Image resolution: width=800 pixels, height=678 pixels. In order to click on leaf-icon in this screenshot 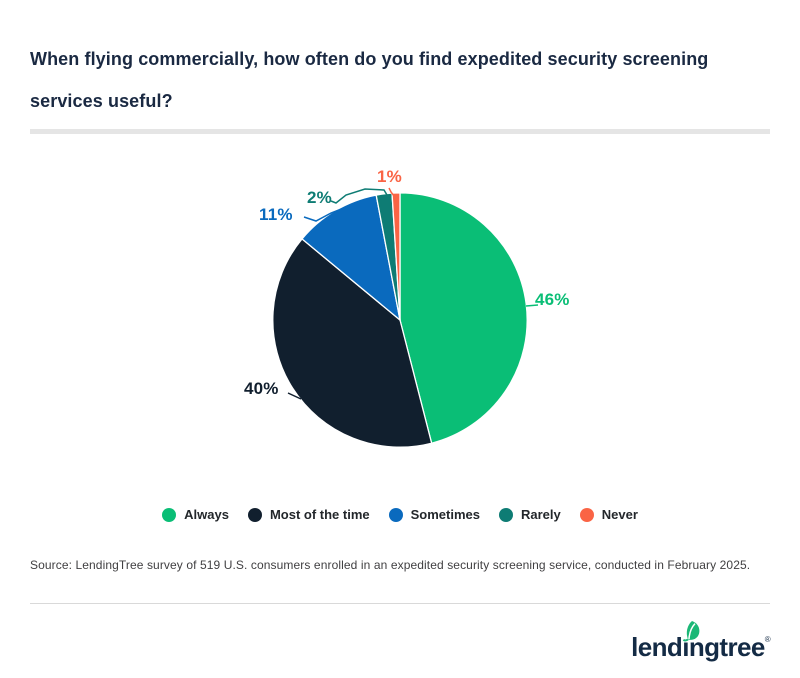, I will do `click(691, 631)`.